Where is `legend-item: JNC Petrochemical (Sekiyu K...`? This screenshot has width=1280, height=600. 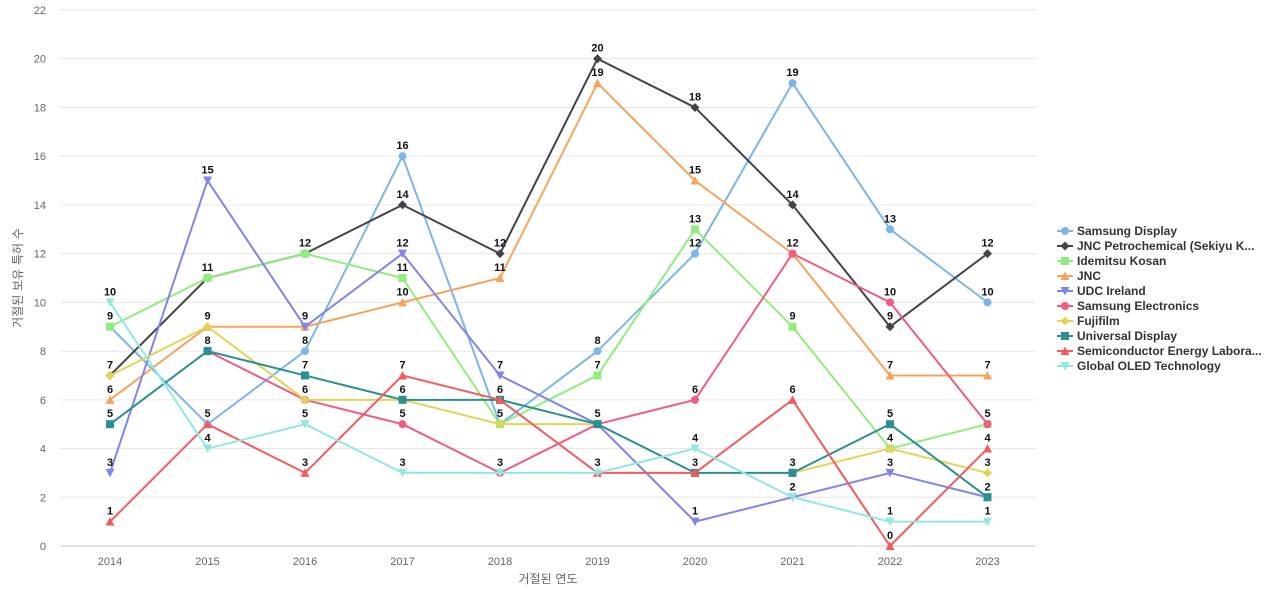 legend-item: JNC Petrochemical (Sekiyu K... is located at coordinates (1155, 246).